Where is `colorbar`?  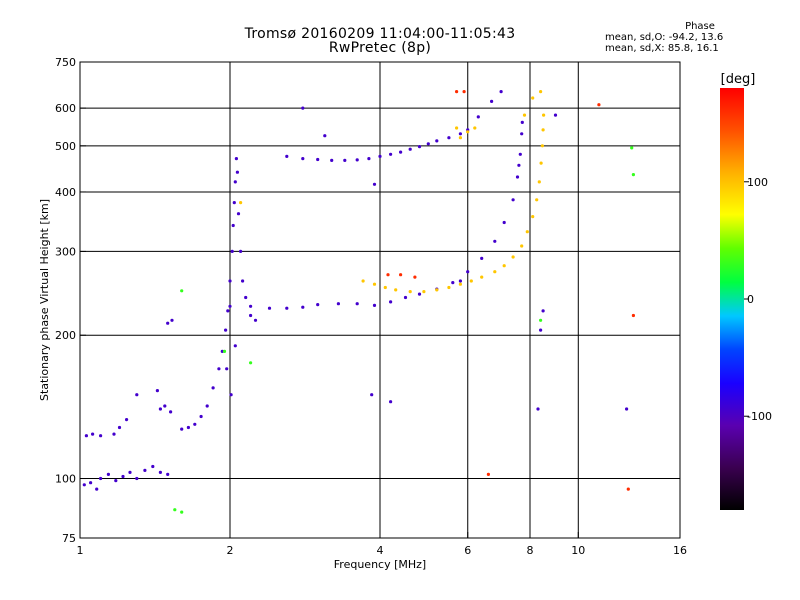 colorbar is located at coordinates (732, 299).